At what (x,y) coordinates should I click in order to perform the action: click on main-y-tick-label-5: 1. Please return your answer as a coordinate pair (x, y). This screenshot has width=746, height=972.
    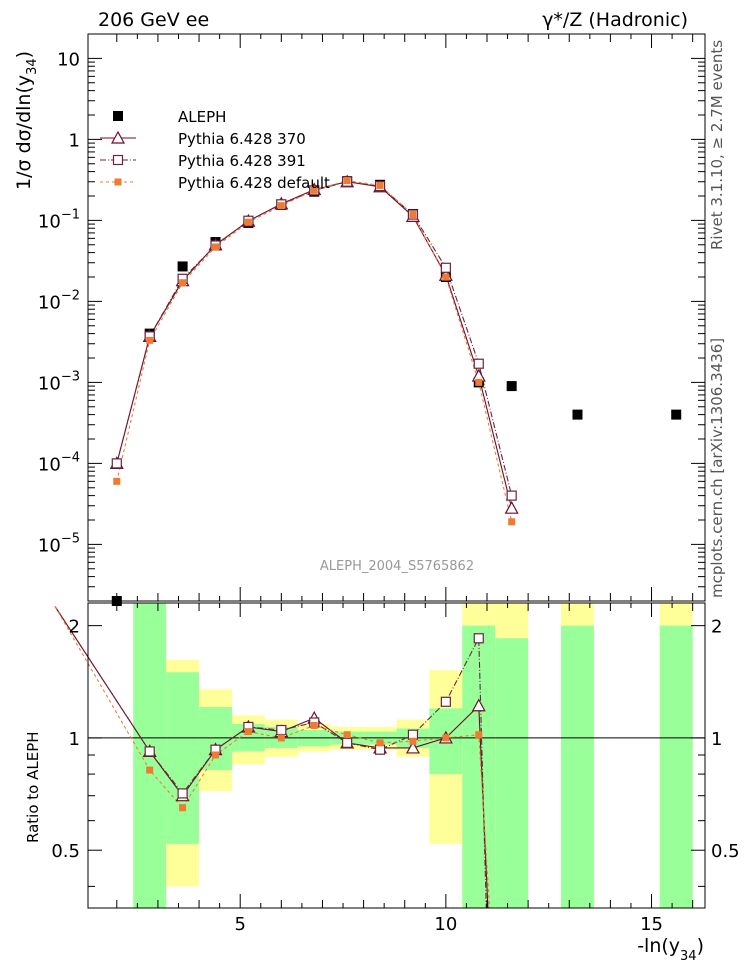
    Looking at the image, I should click on (74, 140).